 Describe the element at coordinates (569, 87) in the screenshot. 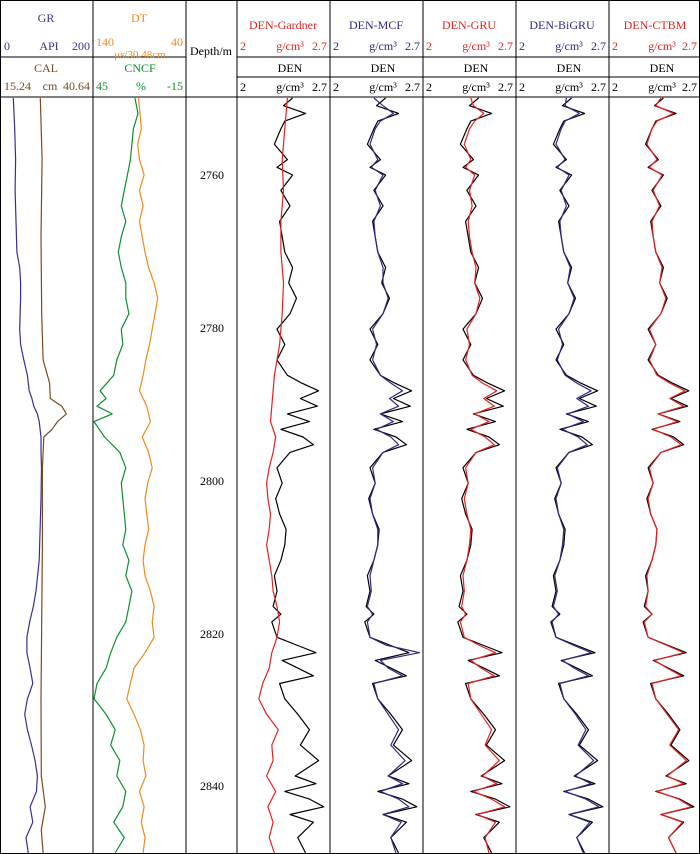

I see `den-bigru-meas-unit: g/cm³` at that location.